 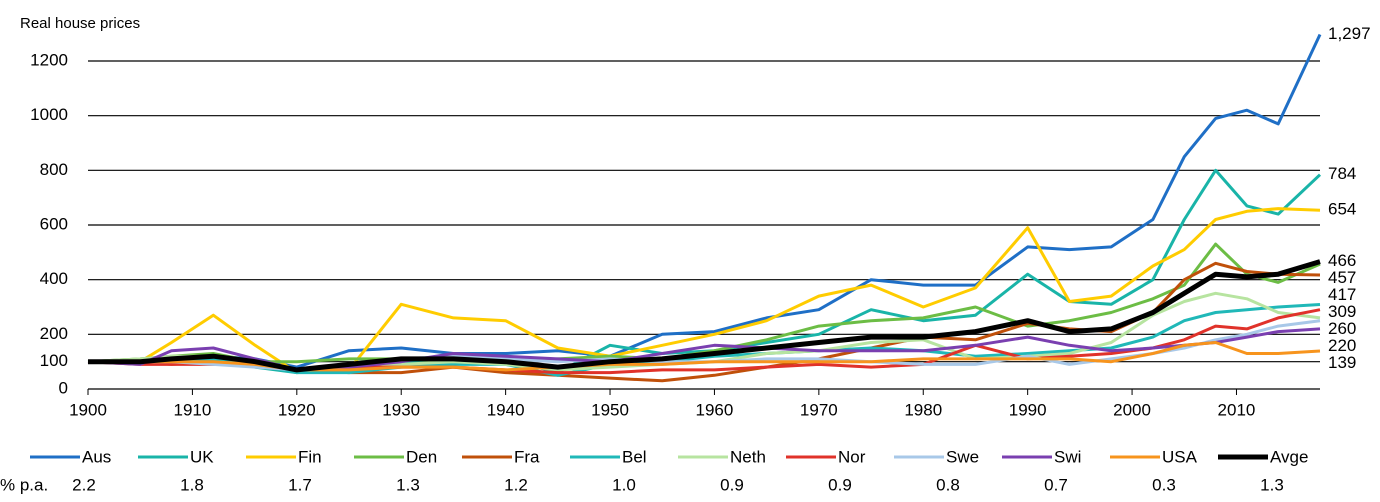 I want to click on pa-value: 1.2, so click(x=516, y=484).